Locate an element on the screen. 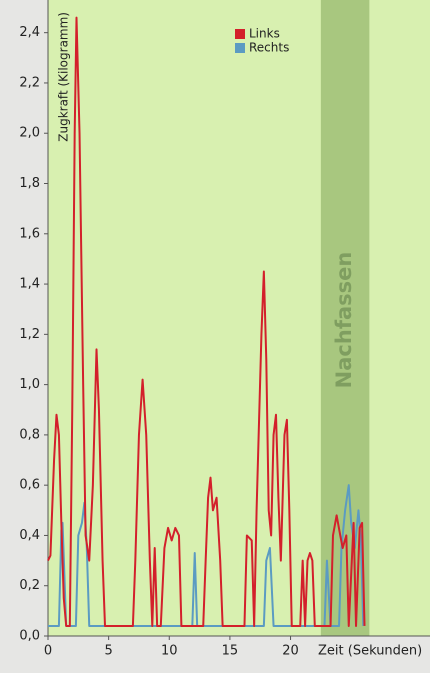 The image size is (430, 673). y-tick-label: 0,6 is located at coordinates (29, 485).